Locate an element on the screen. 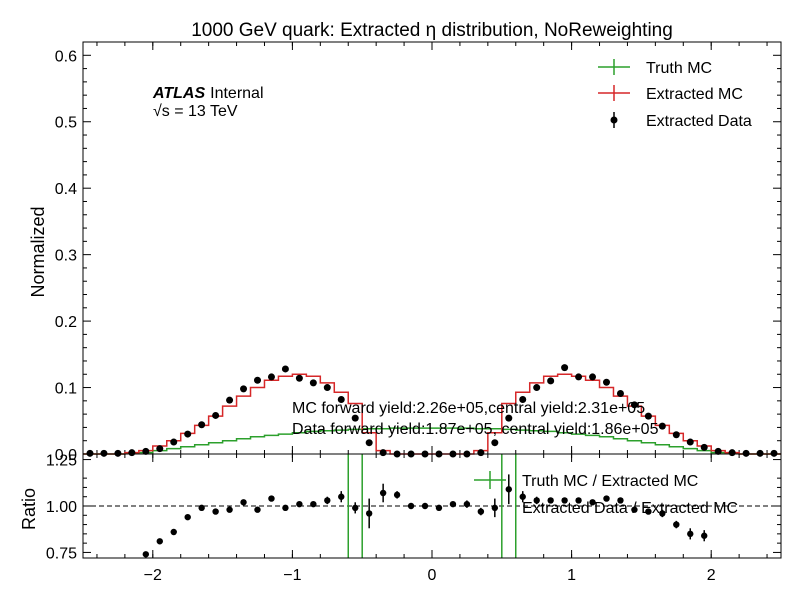  ratio-y-tick-label: 1.25 is located at coordinates (61, 461).